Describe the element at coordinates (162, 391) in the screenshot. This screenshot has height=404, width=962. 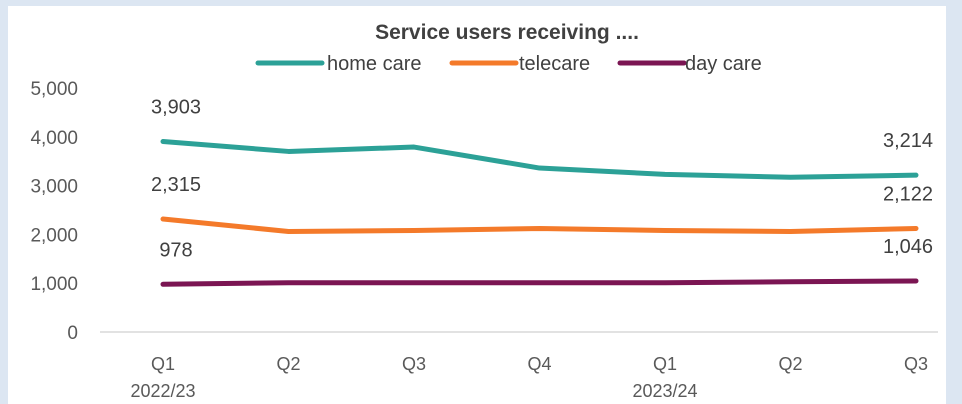
I see `x-year-label: 2022/23` at that location.